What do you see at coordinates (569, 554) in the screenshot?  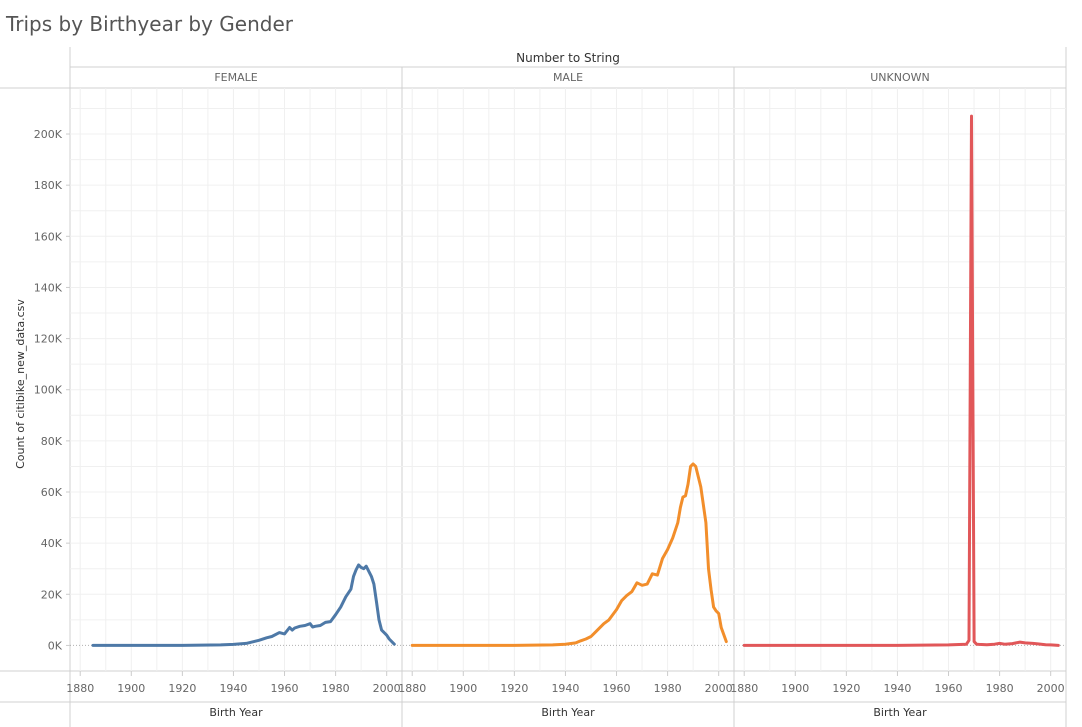 I see `series-line-male` at bounding box center [569, 554].